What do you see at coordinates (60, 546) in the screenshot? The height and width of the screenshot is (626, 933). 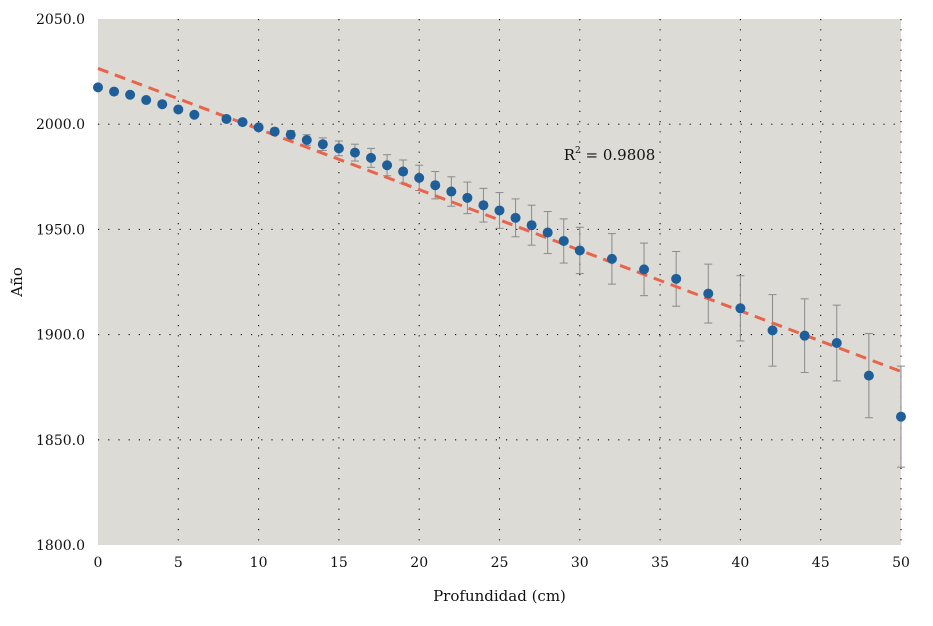 I see `y-tick-label: 1800.0` at bounding box center [60, 546].